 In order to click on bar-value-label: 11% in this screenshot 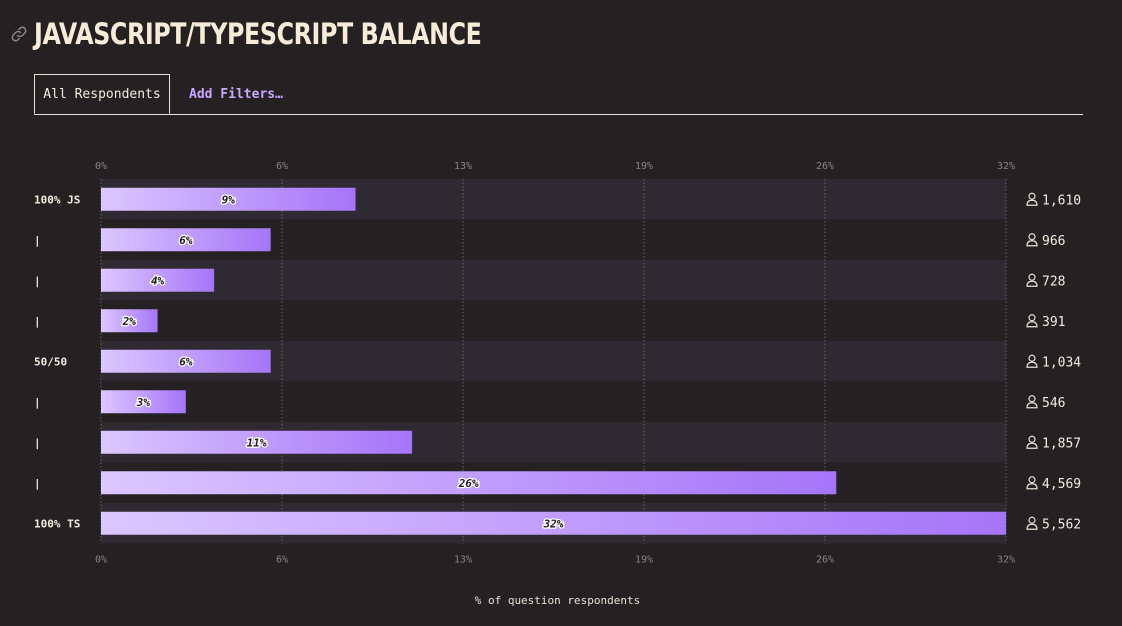, I will do `click(257, 442)`.